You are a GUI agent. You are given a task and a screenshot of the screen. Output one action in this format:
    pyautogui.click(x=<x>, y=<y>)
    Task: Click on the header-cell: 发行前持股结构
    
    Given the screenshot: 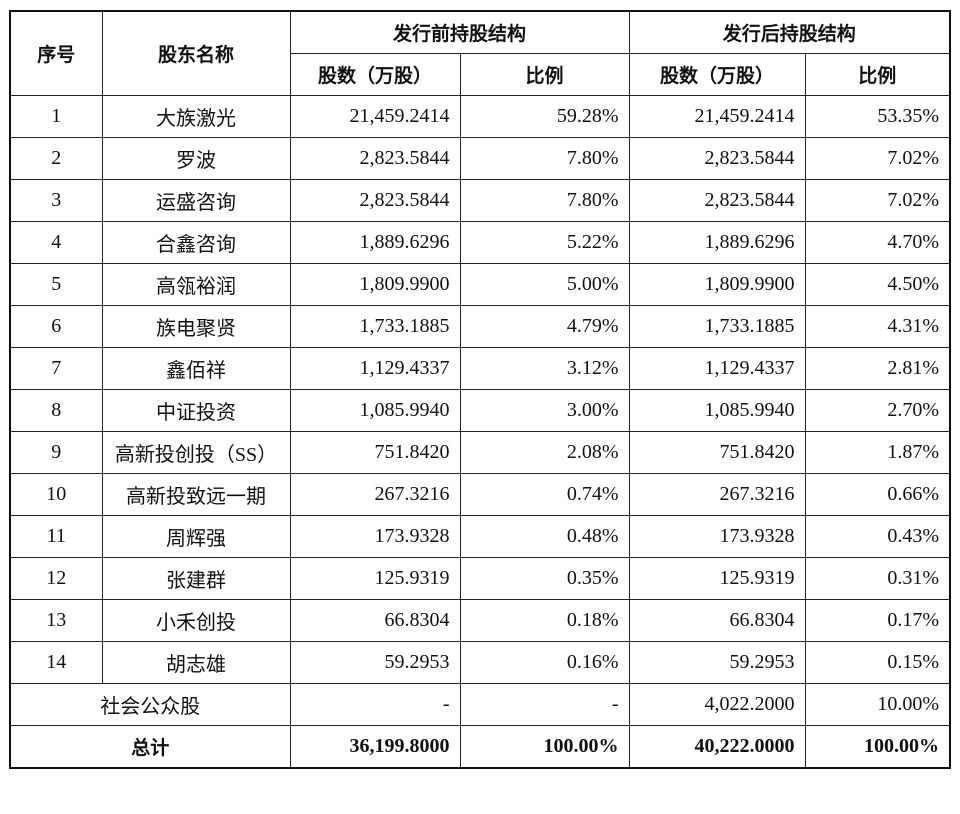 What is the action you would take?
    pyautogui.click(x=459, y=32)
    